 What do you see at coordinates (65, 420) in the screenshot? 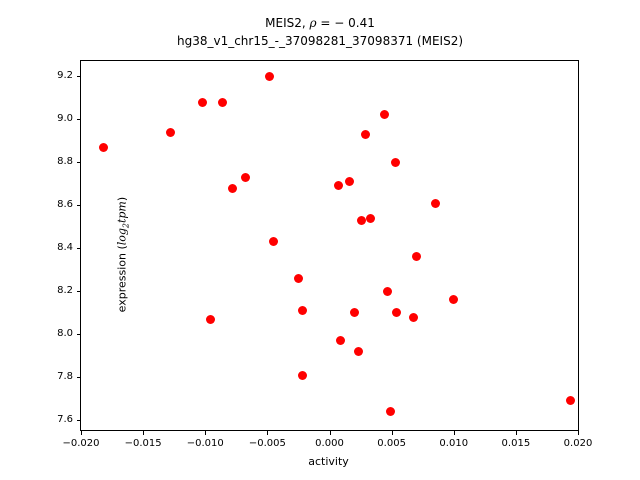
I see `y-tick-label: 7.6` at bounding box center [65, 420].